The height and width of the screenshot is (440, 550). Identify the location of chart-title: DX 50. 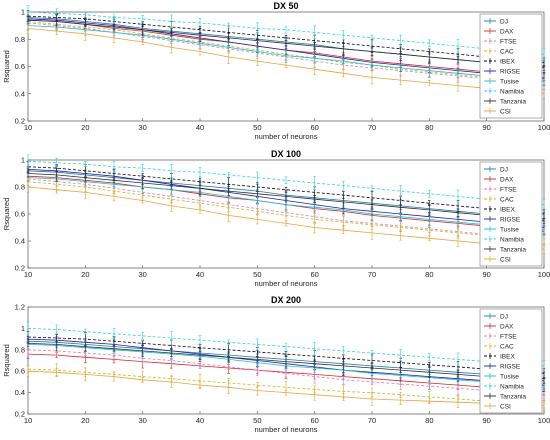
(285, 6).